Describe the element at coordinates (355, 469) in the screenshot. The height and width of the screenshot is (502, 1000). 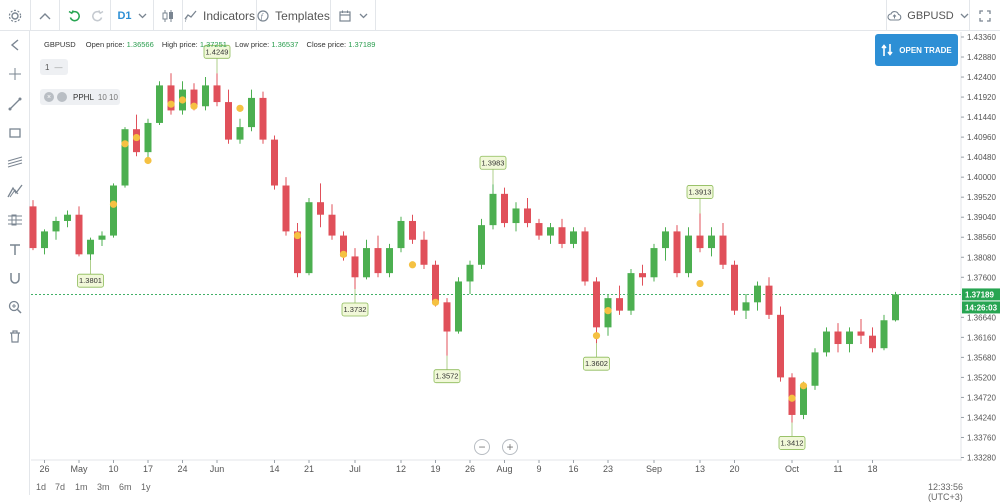
I see `x-tick-label: Jul` at that location.